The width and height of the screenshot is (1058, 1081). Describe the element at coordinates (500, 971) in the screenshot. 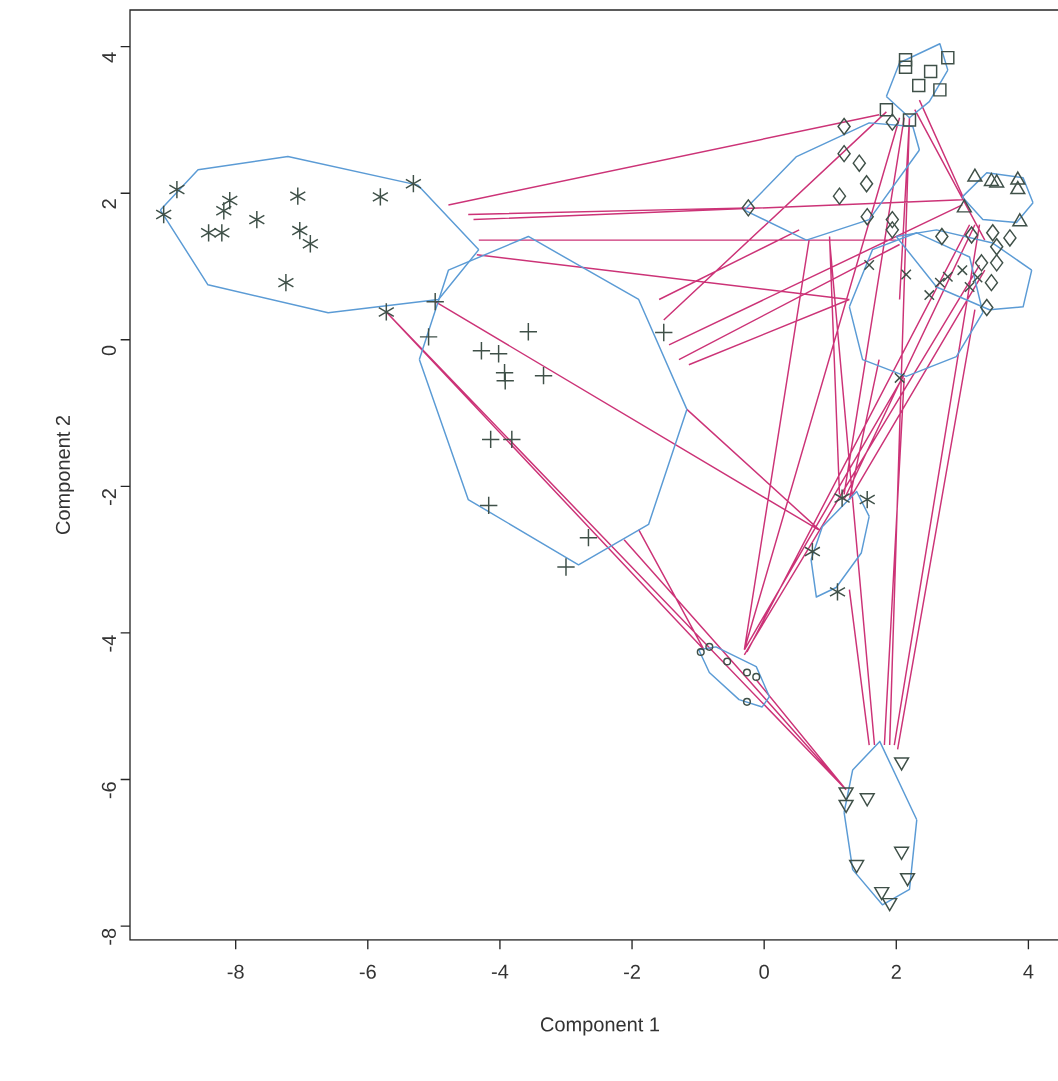

I see `x-tick-label: -4` at that location.